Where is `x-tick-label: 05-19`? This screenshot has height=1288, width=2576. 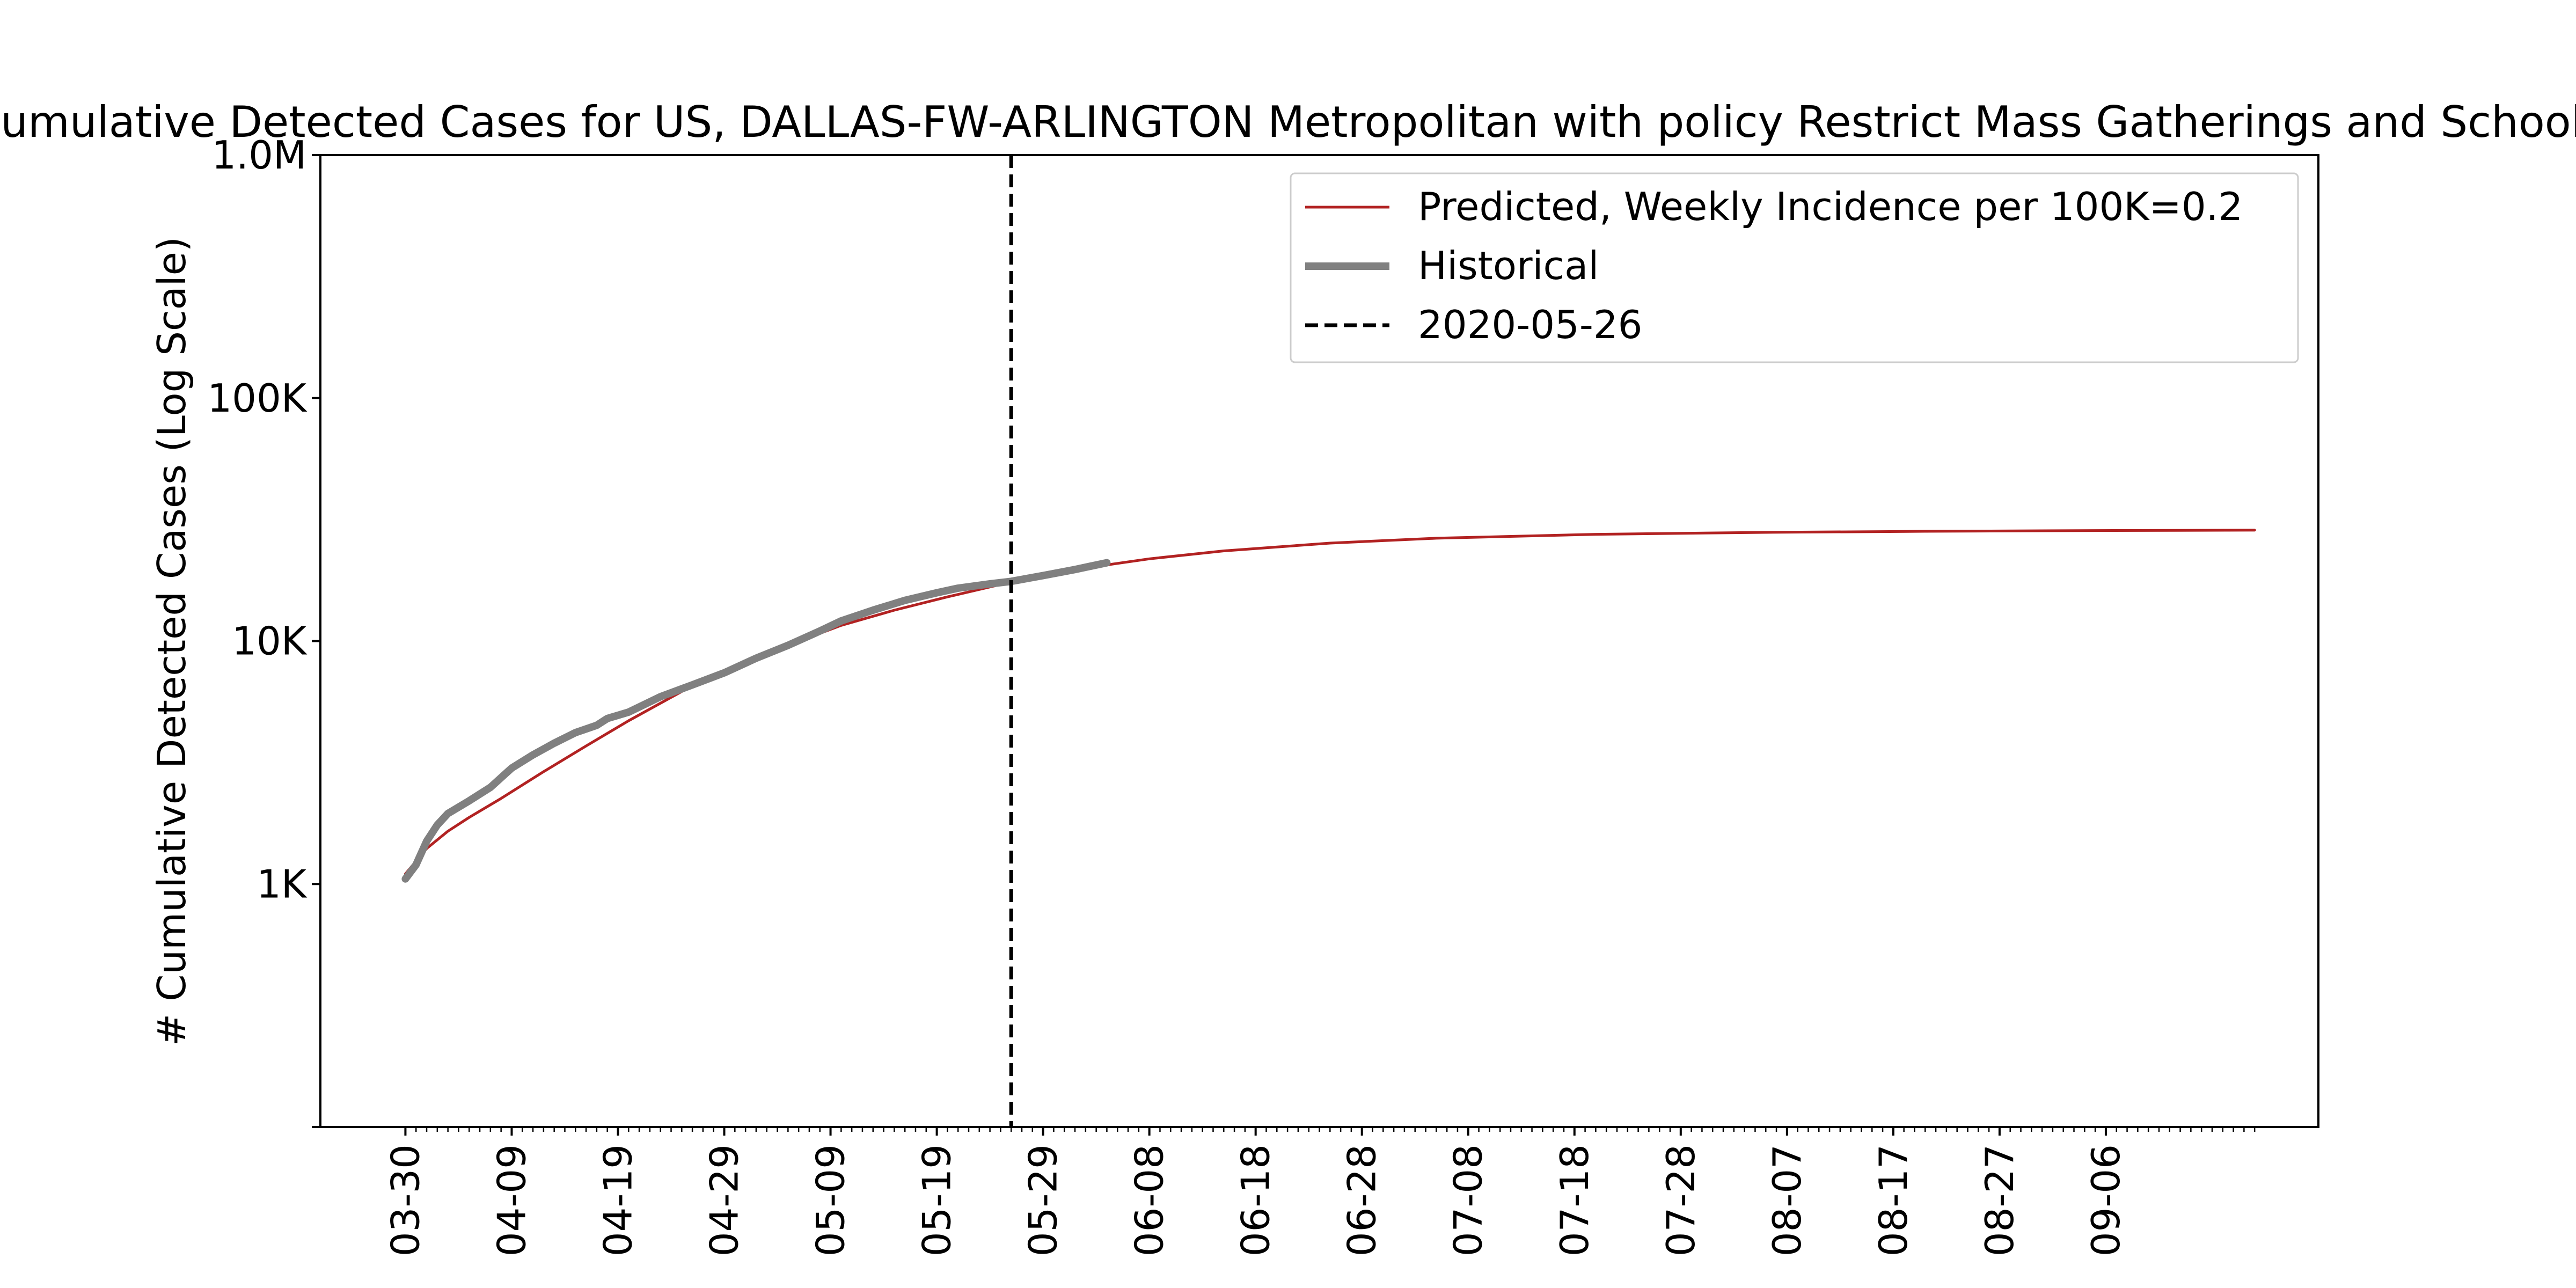
x-tick-label: 05-19 is located at coordinates (937, 1200).